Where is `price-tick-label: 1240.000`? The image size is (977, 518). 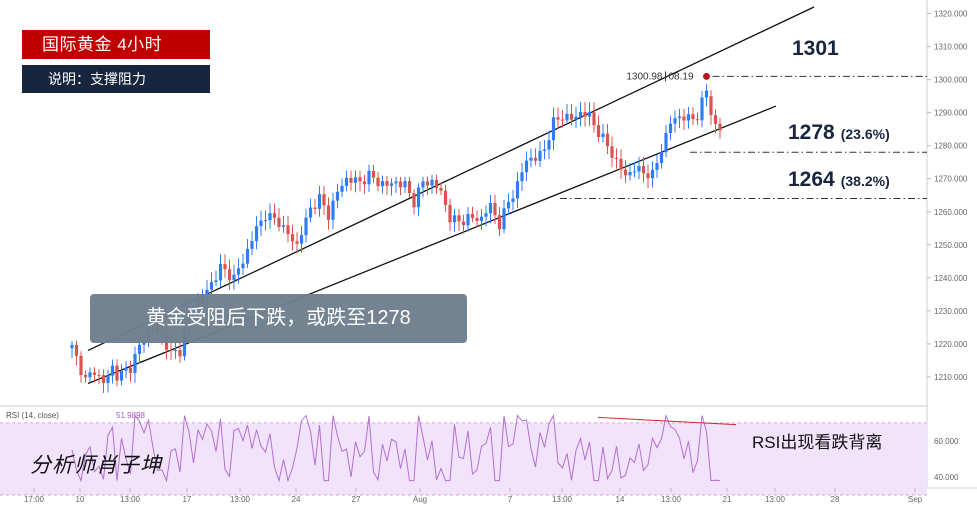
price-tick-label: 1240.000 is located at coordinates (951, 278).